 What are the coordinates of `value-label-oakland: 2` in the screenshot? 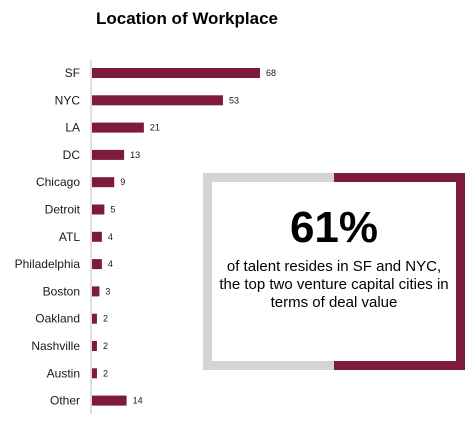 It's located at (105, 319).